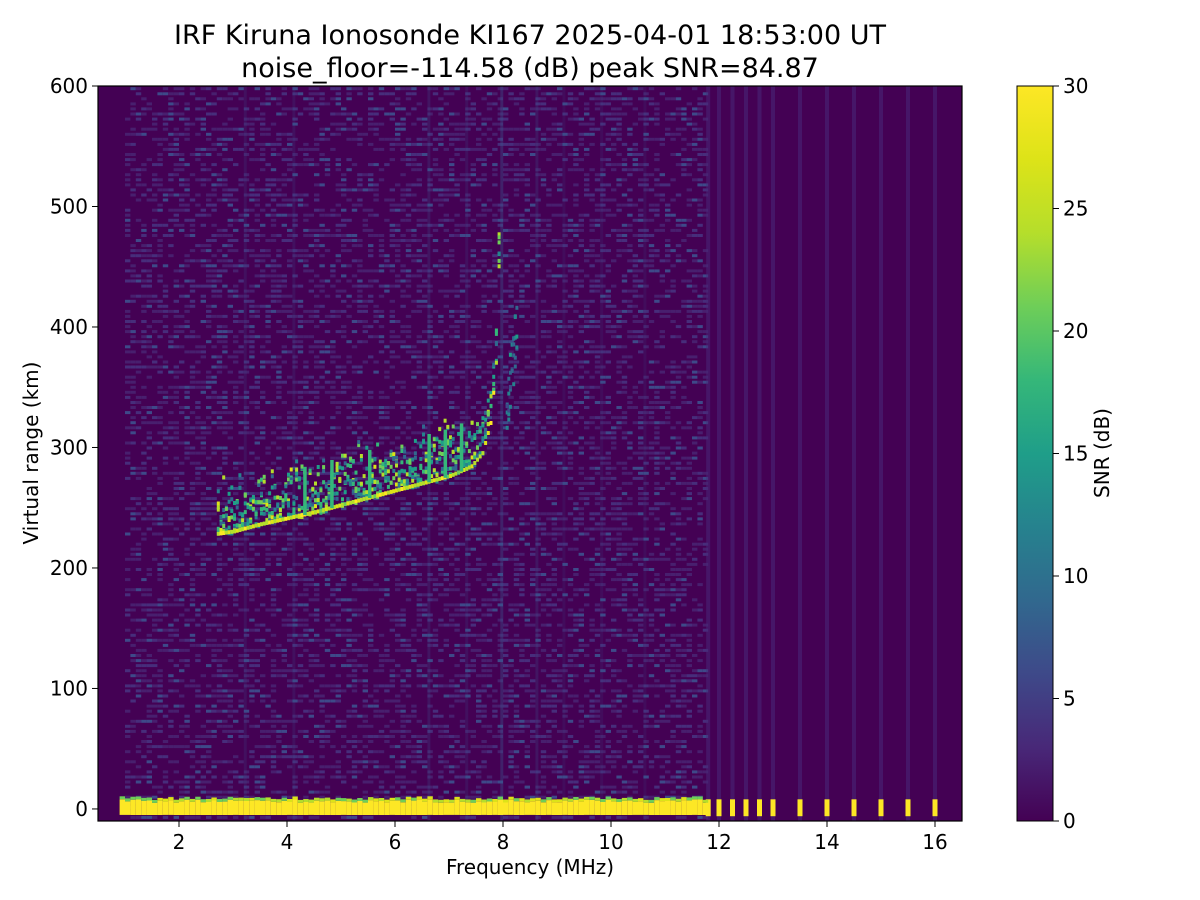 The height and width of the screenshot is (900, 1200). What do you see at coordinates (1075, 209) in the screenshot?
I see `colorbar-tick-label: 25` at bounding box center [1075, 209].